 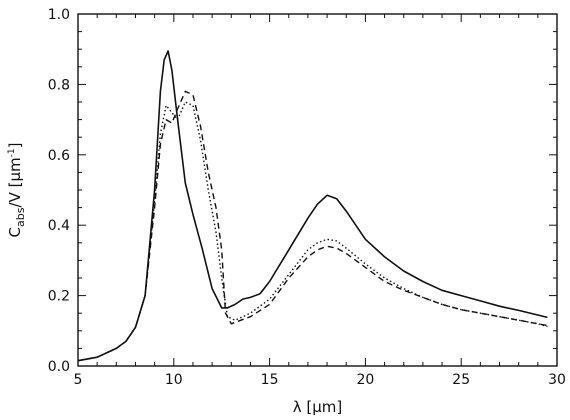 I want to click on y-tick-label: 0.2, so click(x=59, y=297).